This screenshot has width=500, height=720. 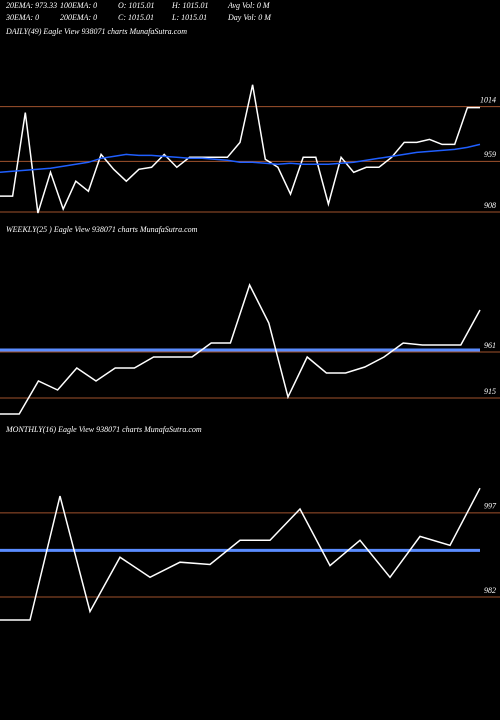 What do you see at coordinates (488, 99) in the screenshot?
I see `y-tick-label: 1014` at bounding box center [488, 99].